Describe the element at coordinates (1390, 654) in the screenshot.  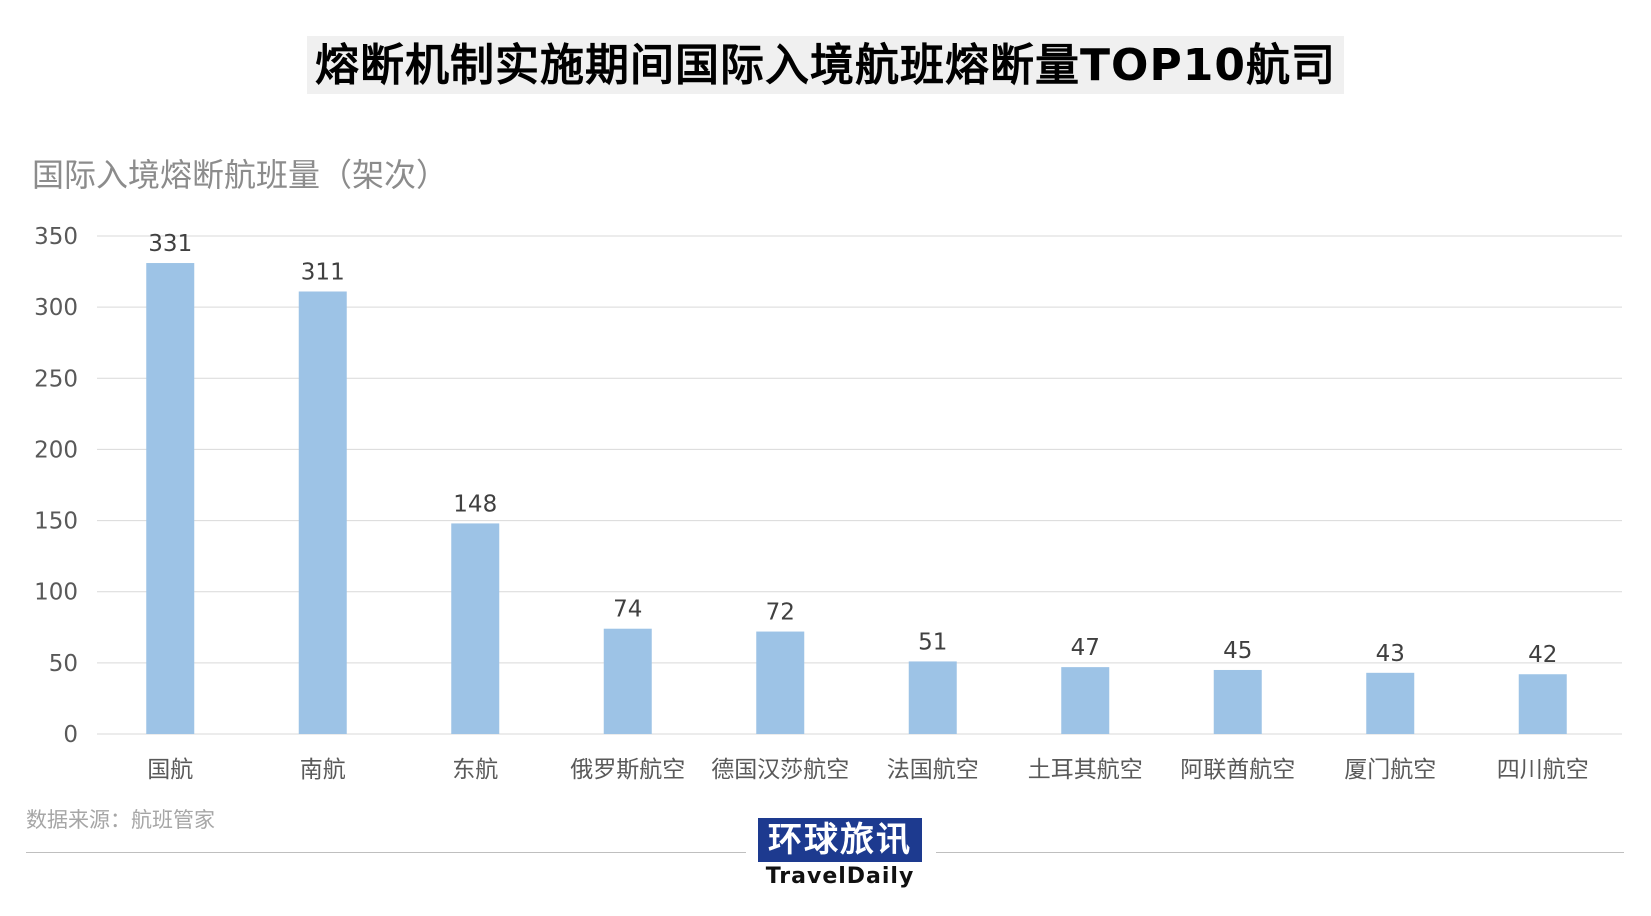
I see `data-label-8: 43` at that location.